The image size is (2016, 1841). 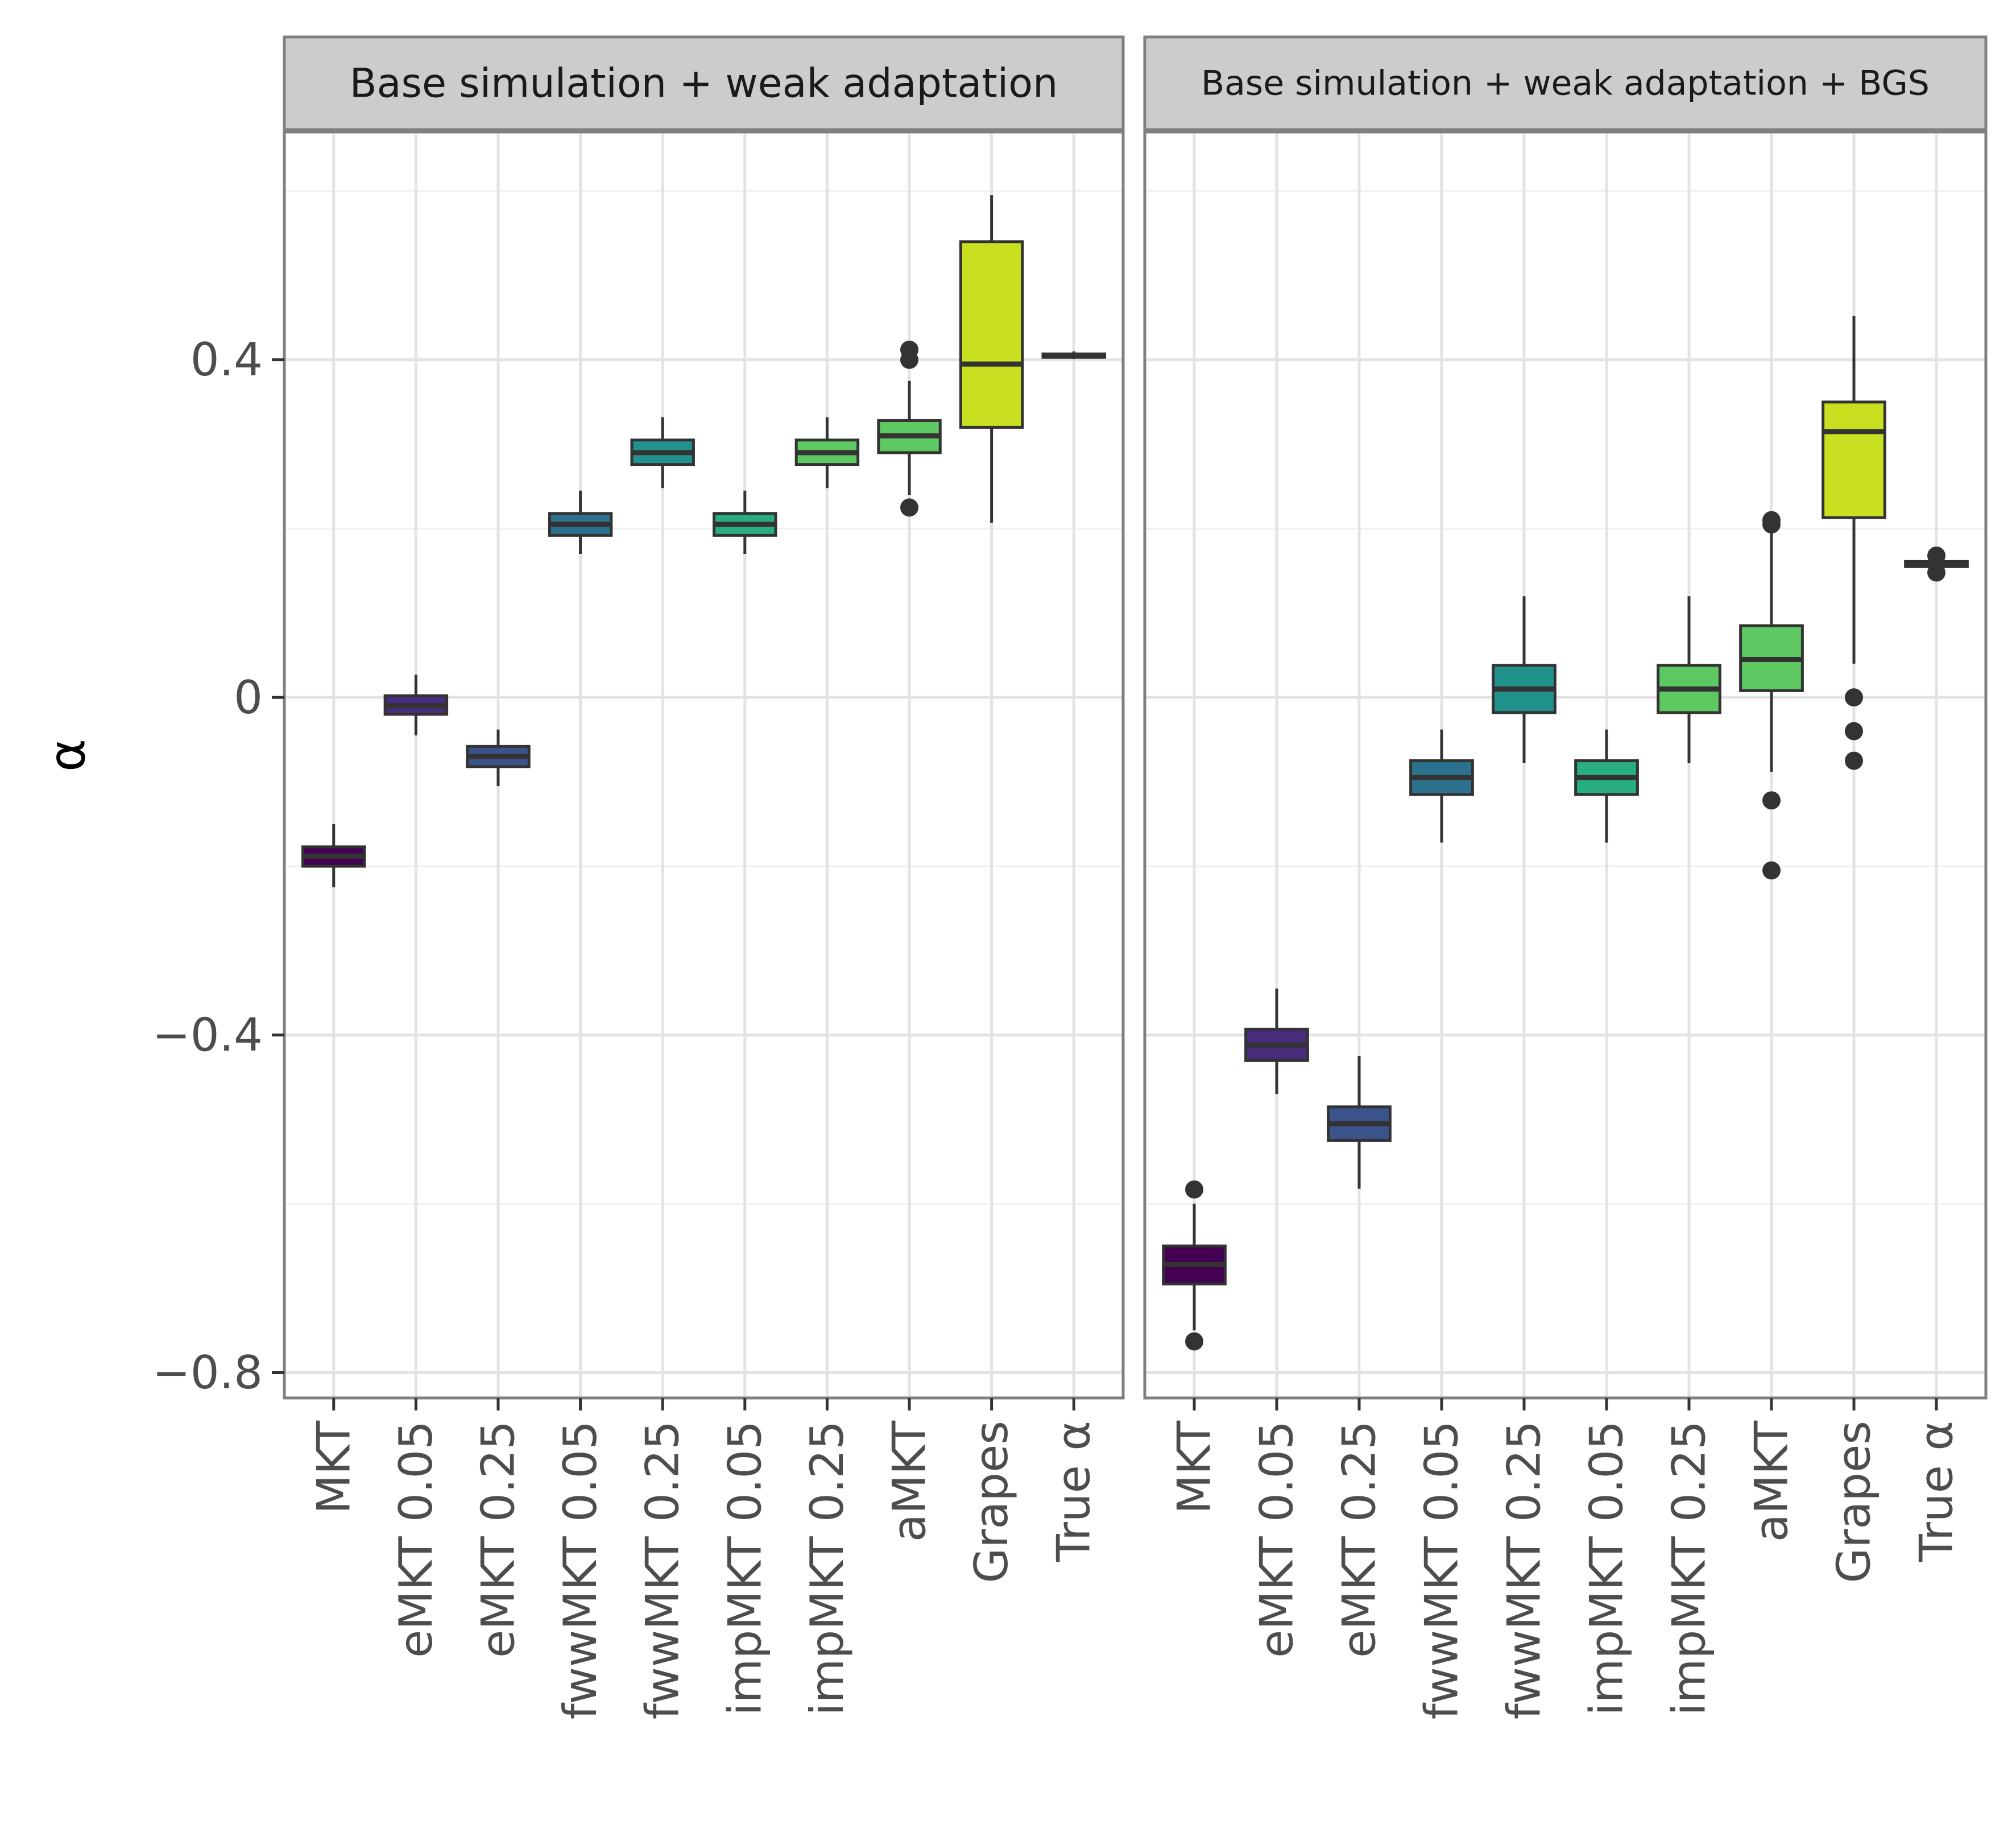 I want to click on y-tick-label: 0, so click(x=248, y=698).